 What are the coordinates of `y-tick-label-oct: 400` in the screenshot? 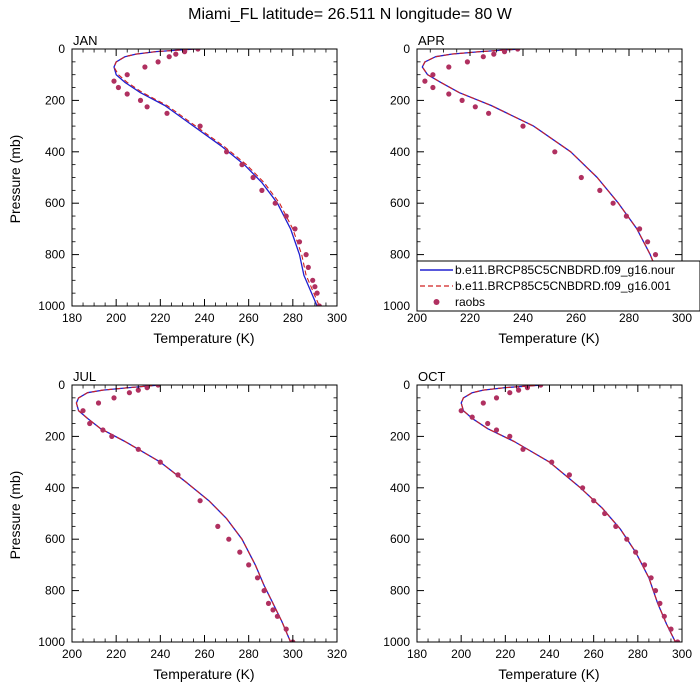 It's located at (400, 488).